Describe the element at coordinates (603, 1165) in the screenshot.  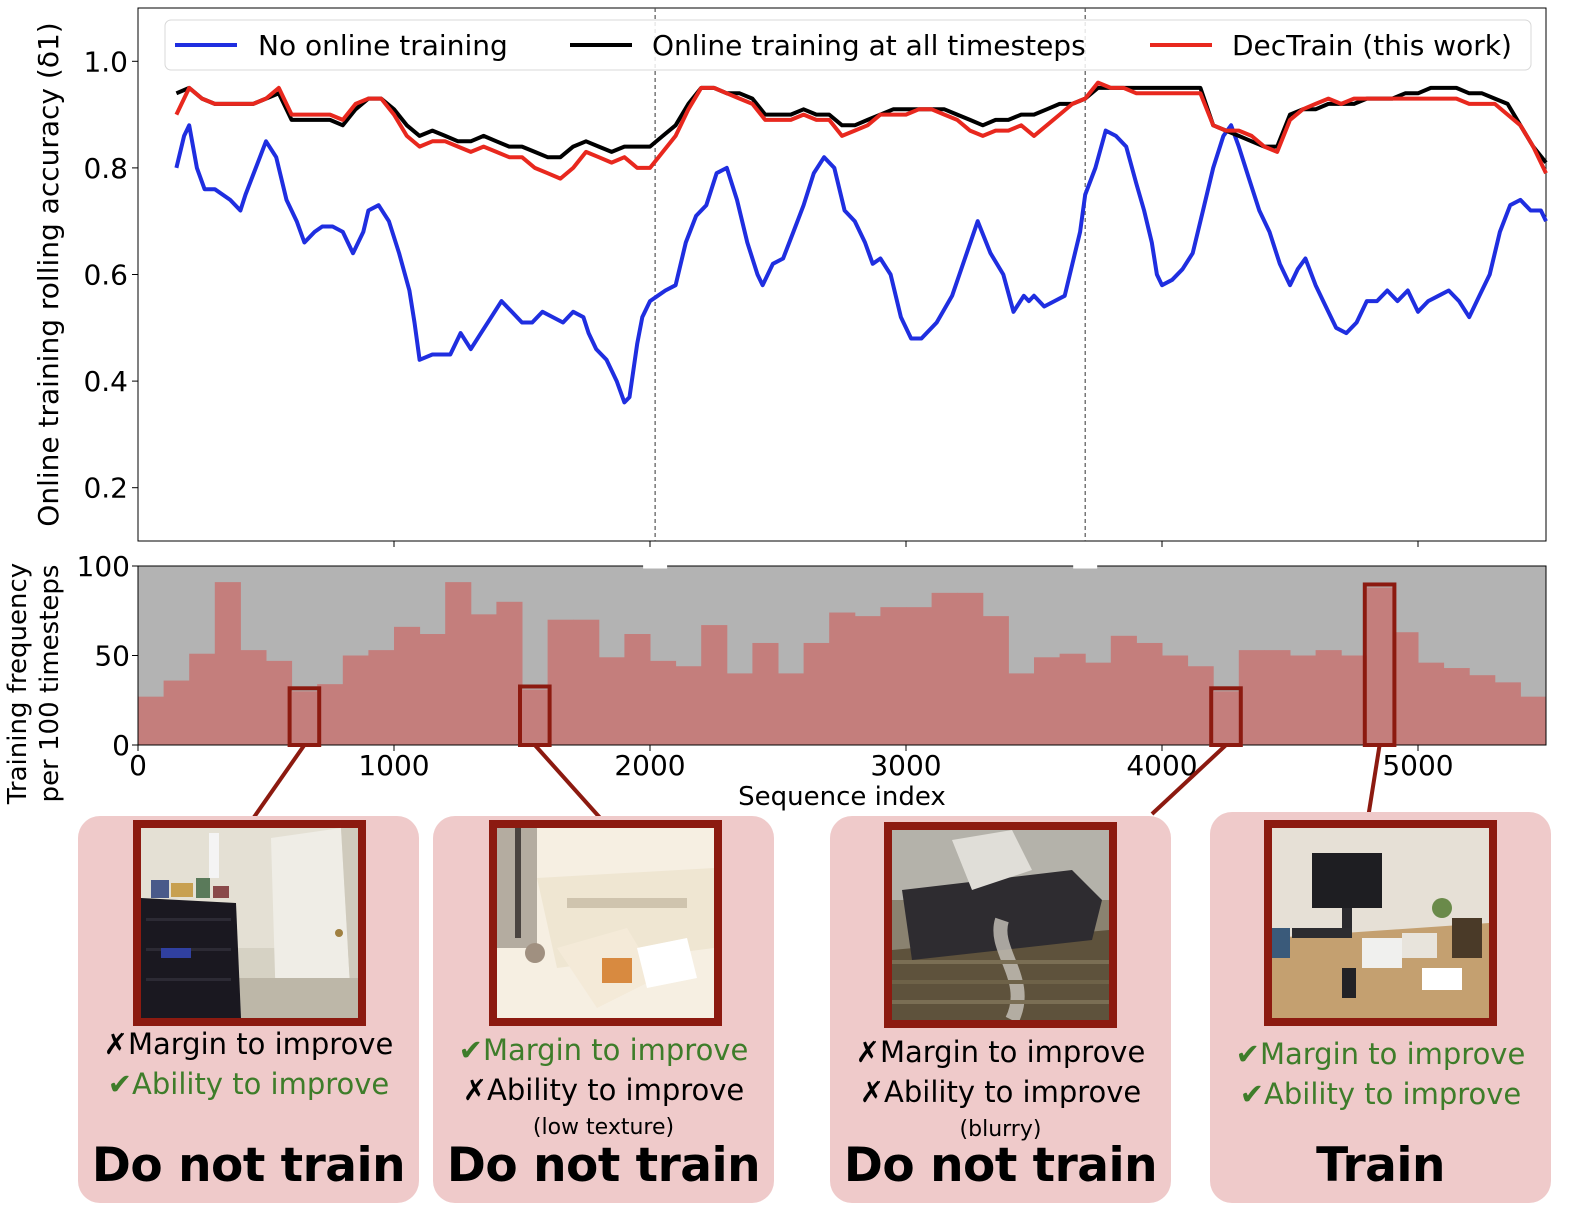
I see `card-2-decision: Do not train` at that location.